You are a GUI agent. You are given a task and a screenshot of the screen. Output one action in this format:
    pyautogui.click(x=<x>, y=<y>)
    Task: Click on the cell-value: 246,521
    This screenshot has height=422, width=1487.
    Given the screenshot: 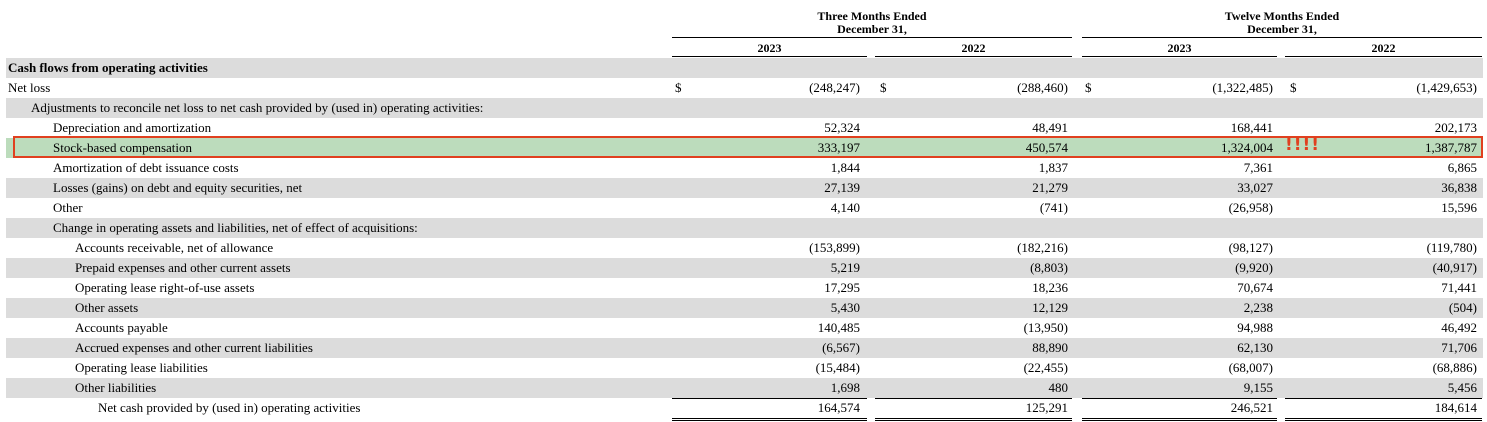 What is the action you would take?
    pyautogui.click(x=1251, y=407)
    